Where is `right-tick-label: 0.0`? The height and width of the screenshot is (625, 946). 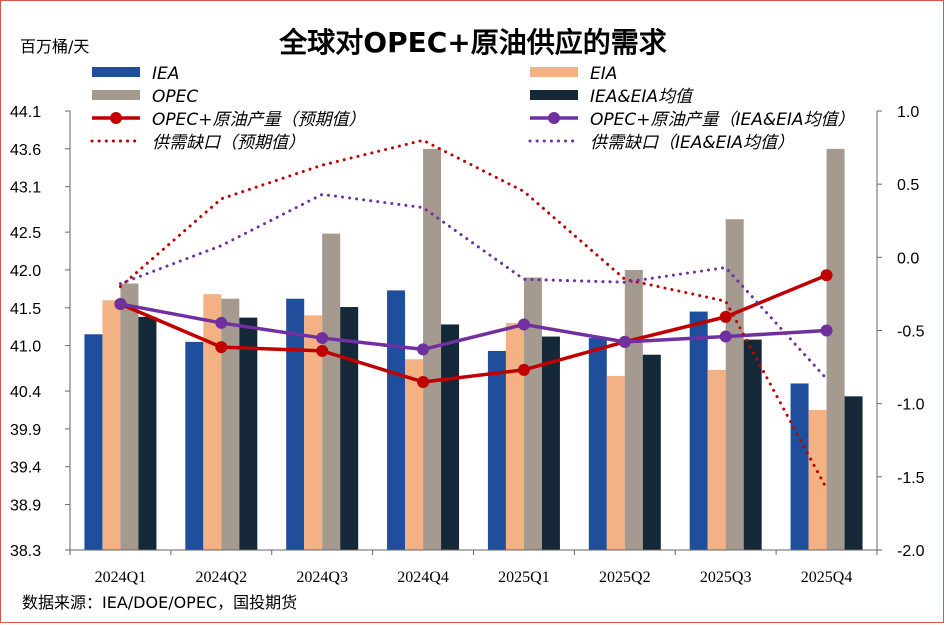
right-tick-label: 0.0 is located at coordinates (908, 258).